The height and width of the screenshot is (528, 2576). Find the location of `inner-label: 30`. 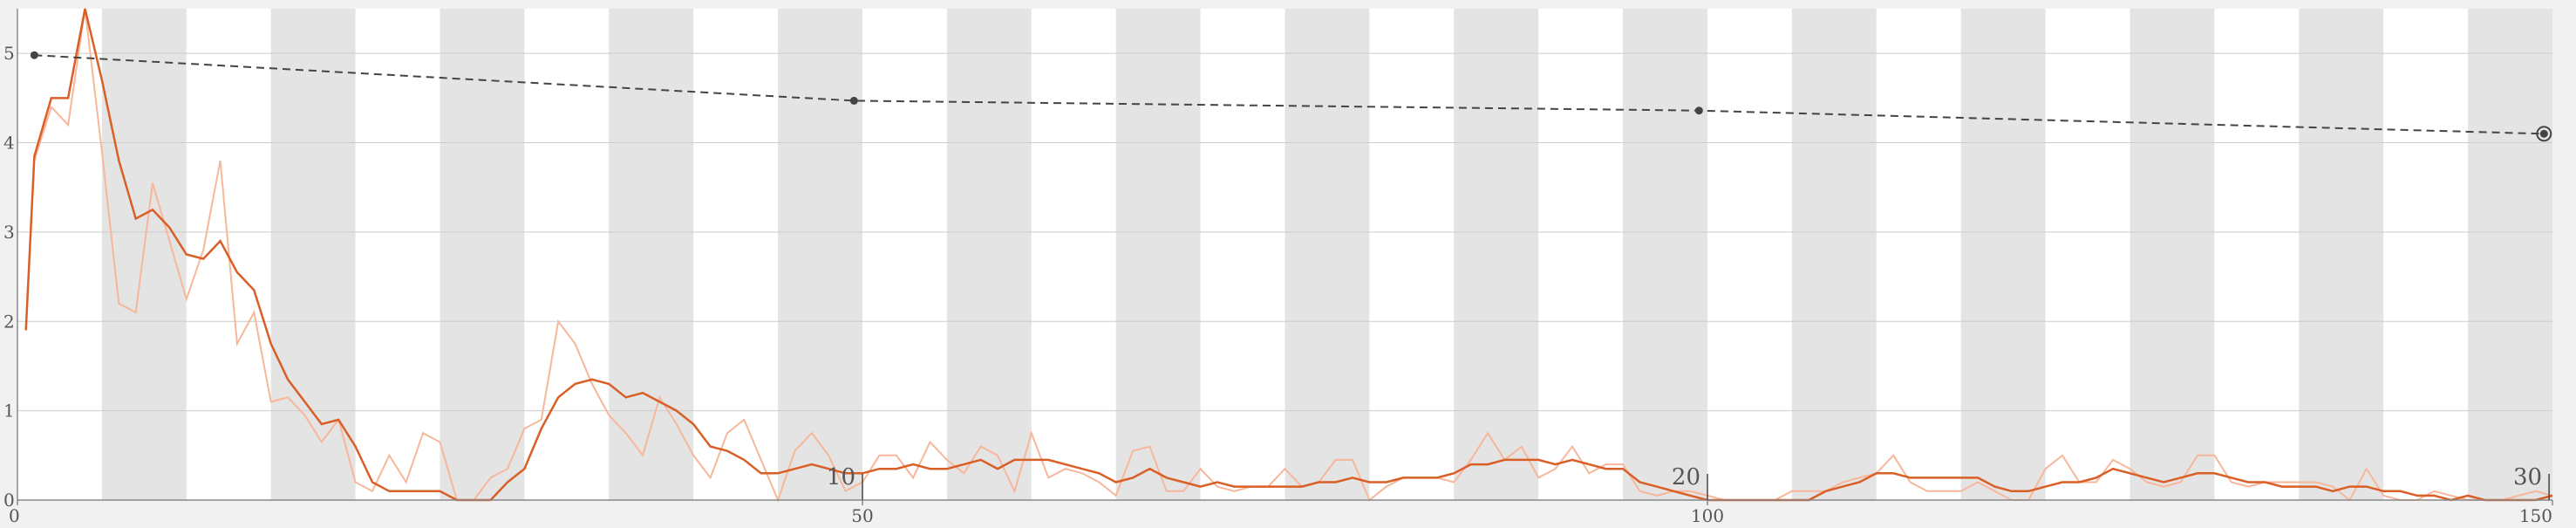

inner-label: 30 is located at coordinates (2528, 477).